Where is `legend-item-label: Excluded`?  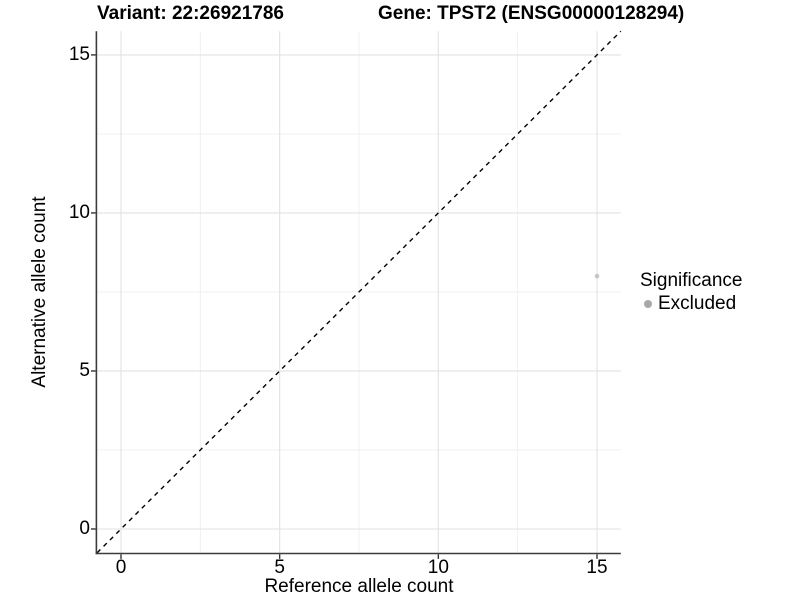 legend-item-label: Excluded is located at coordinates (697, 303).